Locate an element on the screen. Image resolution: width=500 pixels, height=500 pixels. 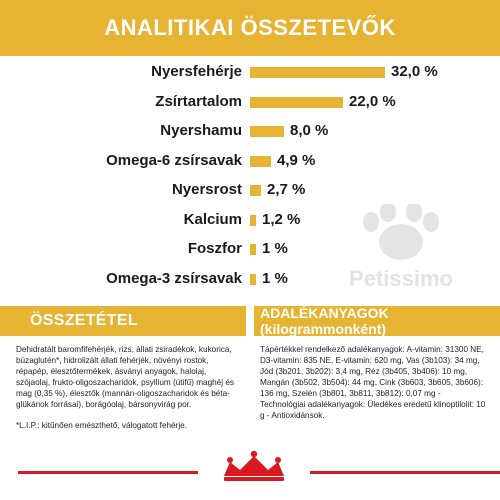
divider-right is located at coordinates (405, 472).